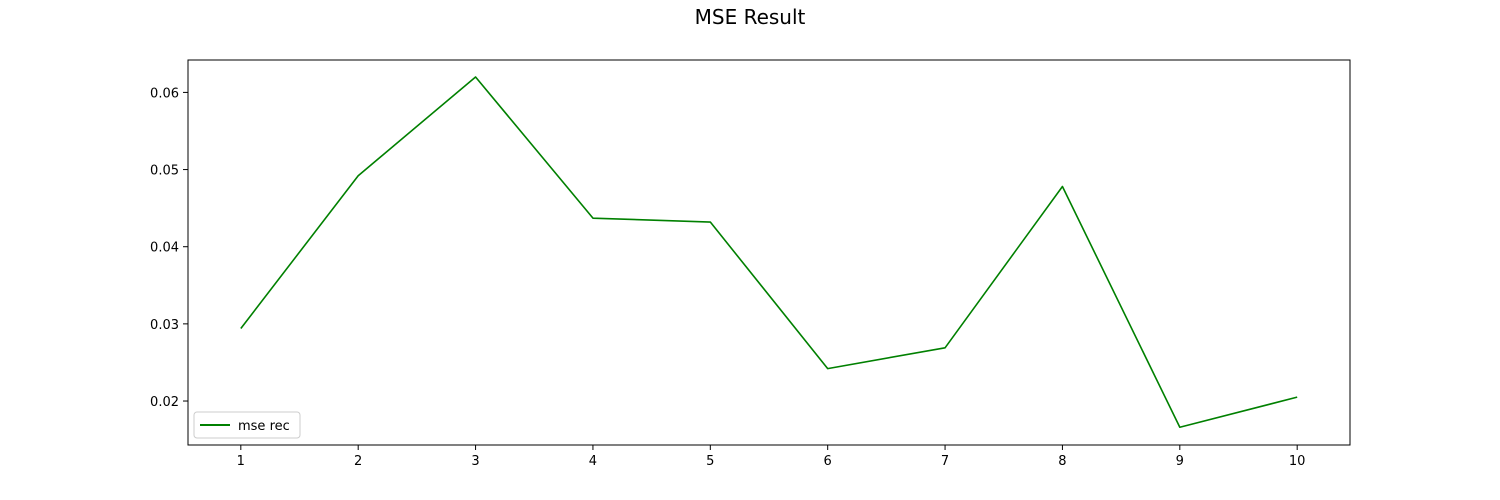  What do you see at coordinates (945, 461) in the screenshot?
I see `x-tick-label: 7` at bounding box center [945, 461].